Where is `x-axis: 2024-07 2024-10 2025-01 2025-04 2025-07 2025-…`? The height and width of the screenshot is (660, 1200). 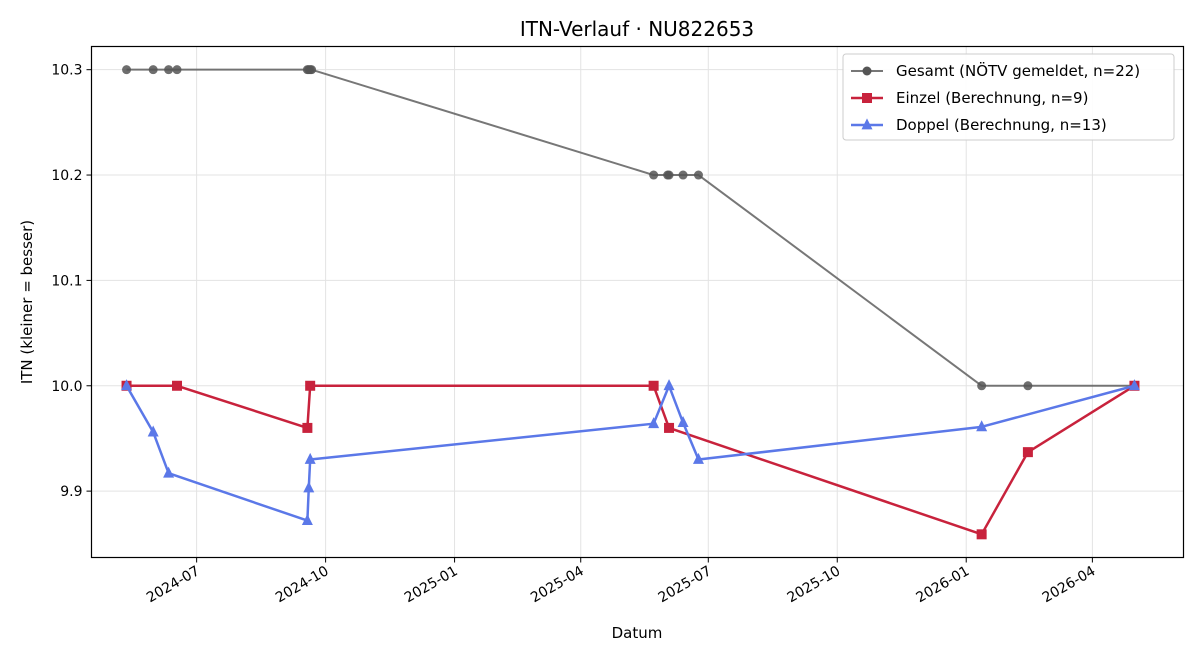
x-axis: 2024-07 2024-10 2025-01 2025-04 2025-07 2025-… is located at coordinates (621, 581).